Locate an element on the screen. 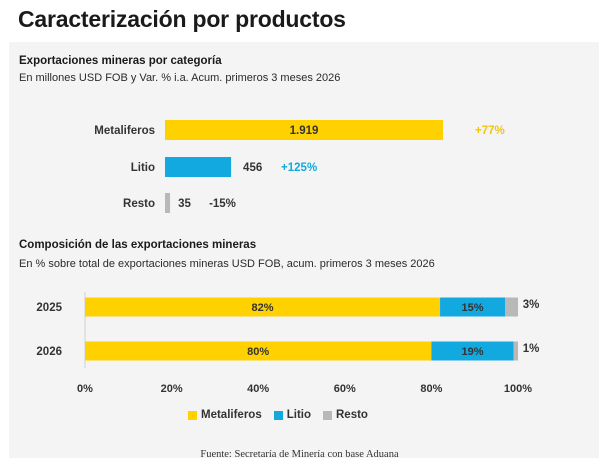 This screenshot has width=599, height=458. bar-metaliferos is located at coordinates (304, 130).